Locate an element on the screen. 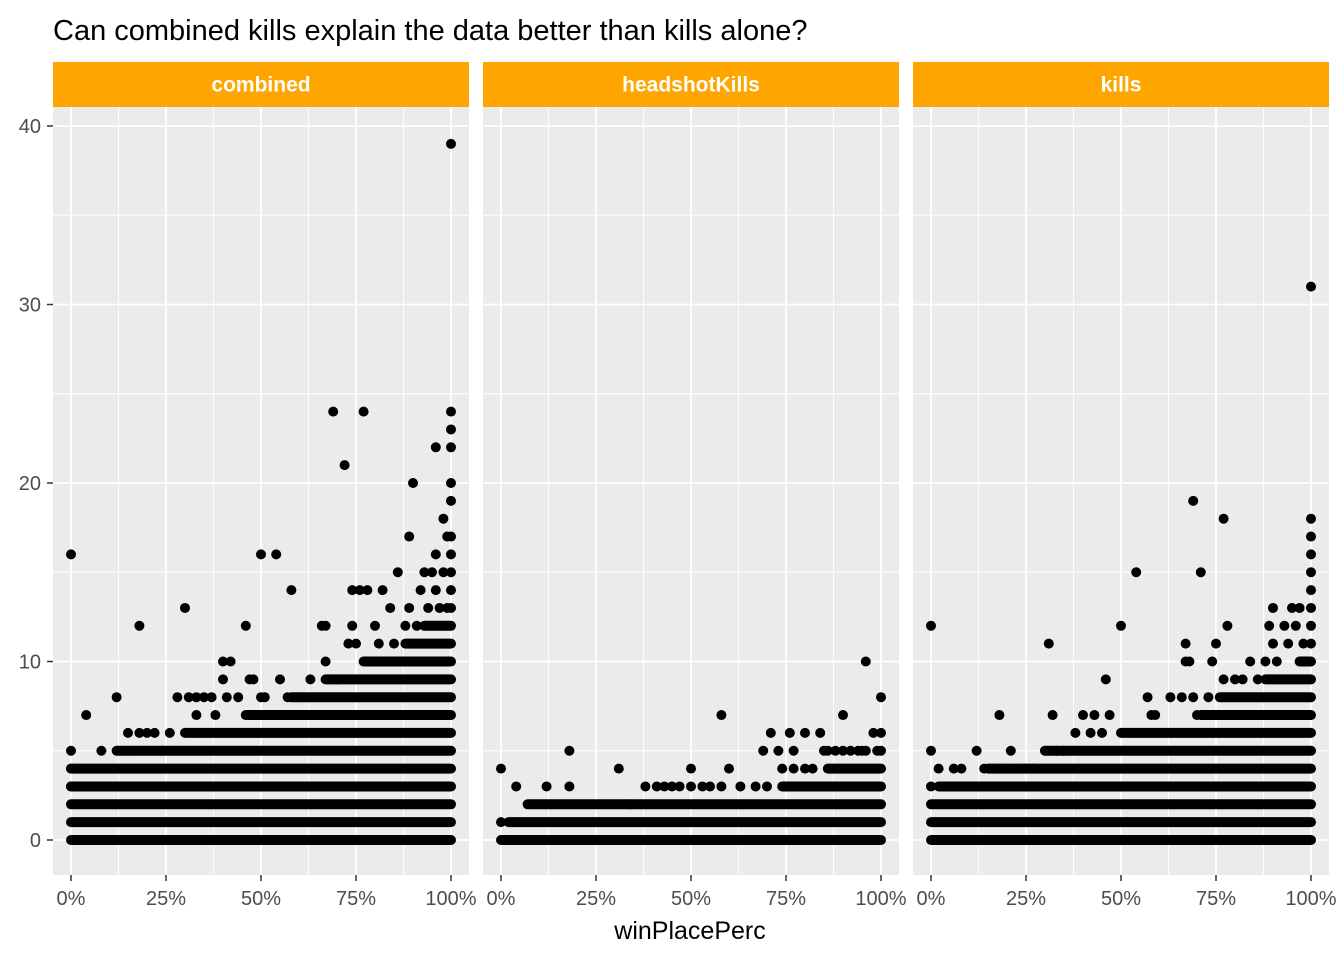  strip-label: kills is located at coordinates (1121, 85).